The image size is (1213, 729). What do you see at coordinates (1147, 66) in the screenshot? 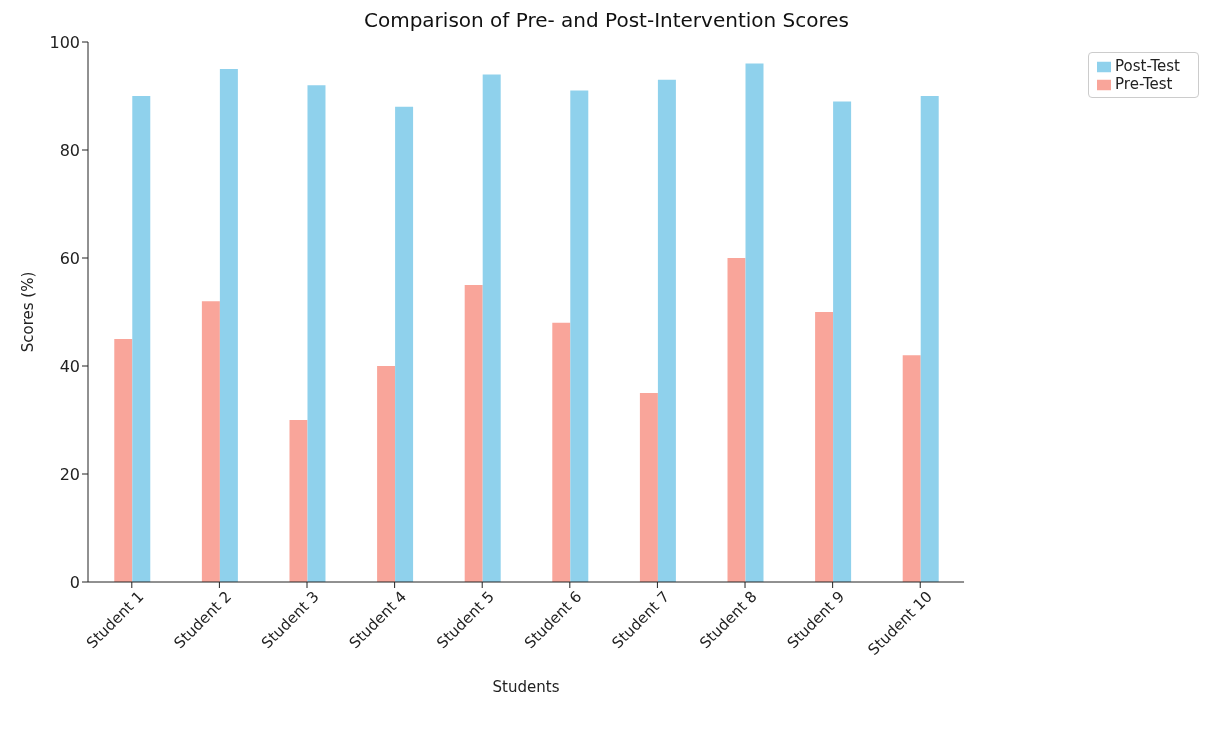
I see `legend-label: Post-Test` at bounding box center [1147, 66].